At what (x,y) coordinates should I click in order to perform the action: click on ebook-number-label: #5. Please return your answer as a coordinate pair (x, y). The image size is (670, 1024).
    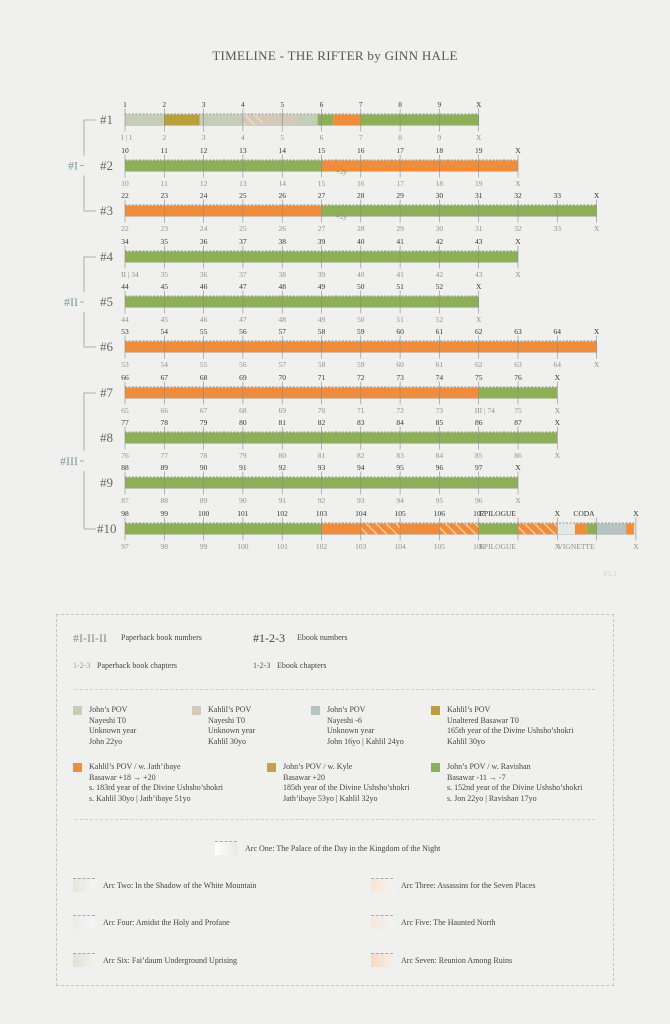
    Looking at the image, I should click on (106, 301).